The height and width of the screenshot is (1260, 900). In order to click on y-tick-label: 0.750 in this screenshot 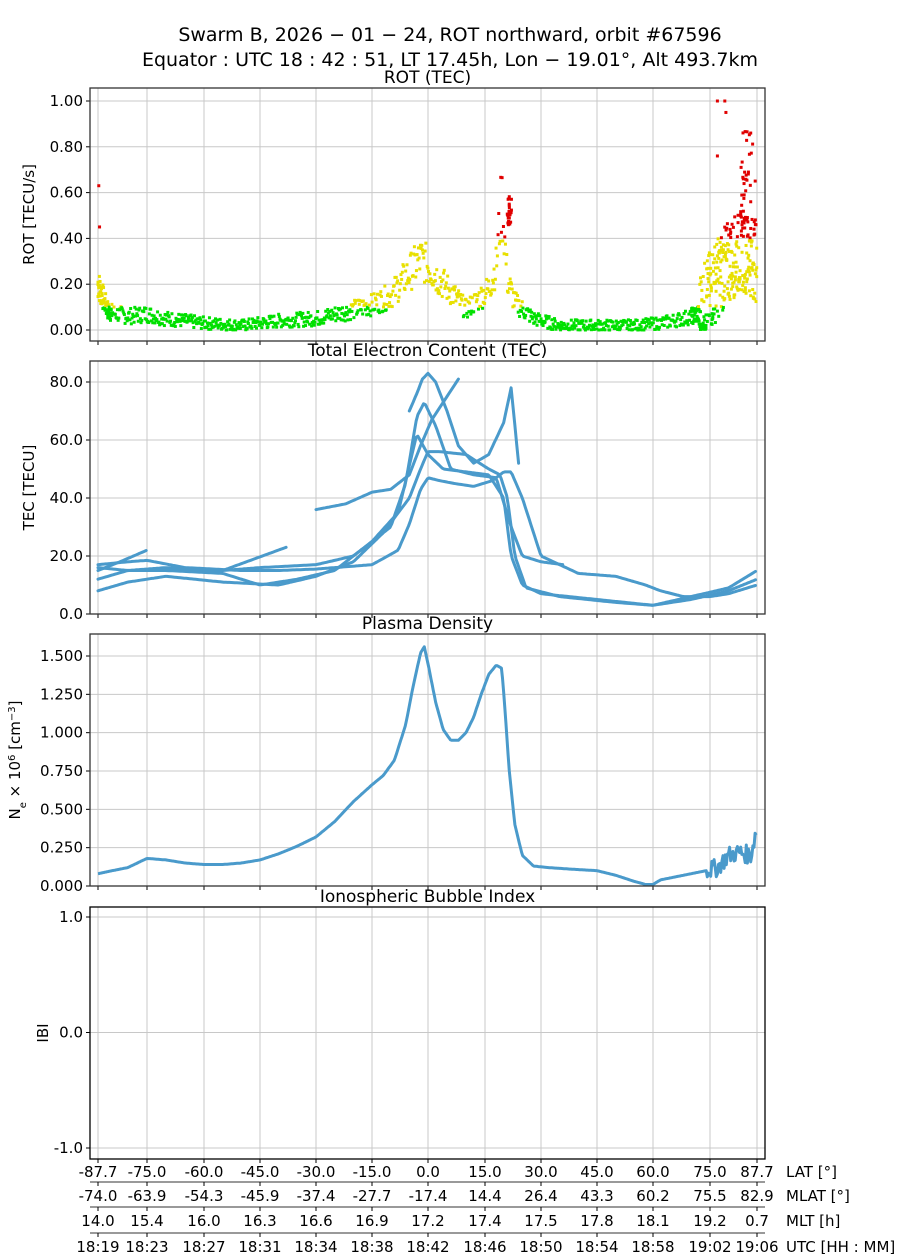, I will do `click(61, 771)`.